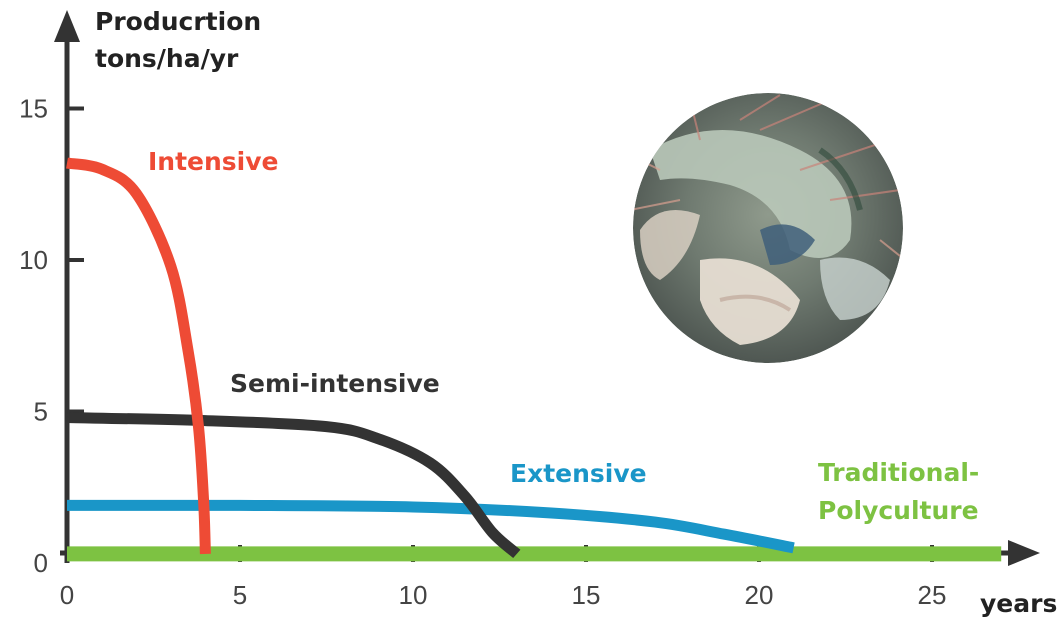 This screenshot has height=619, width=1059. I want to click on shrimp-photo, so click(768, 228).